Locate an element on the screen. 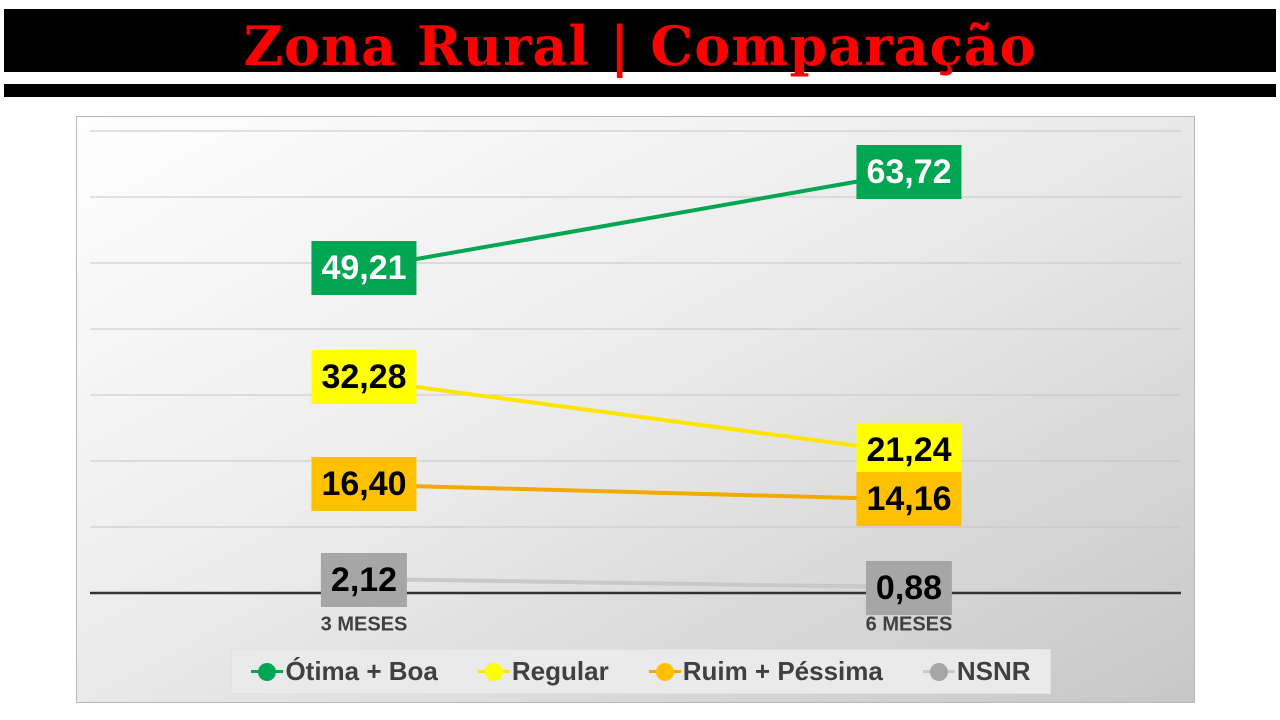  legend-item-ruim-p-ssima: Ruim + Péssima is located at coordinates (765, 671).